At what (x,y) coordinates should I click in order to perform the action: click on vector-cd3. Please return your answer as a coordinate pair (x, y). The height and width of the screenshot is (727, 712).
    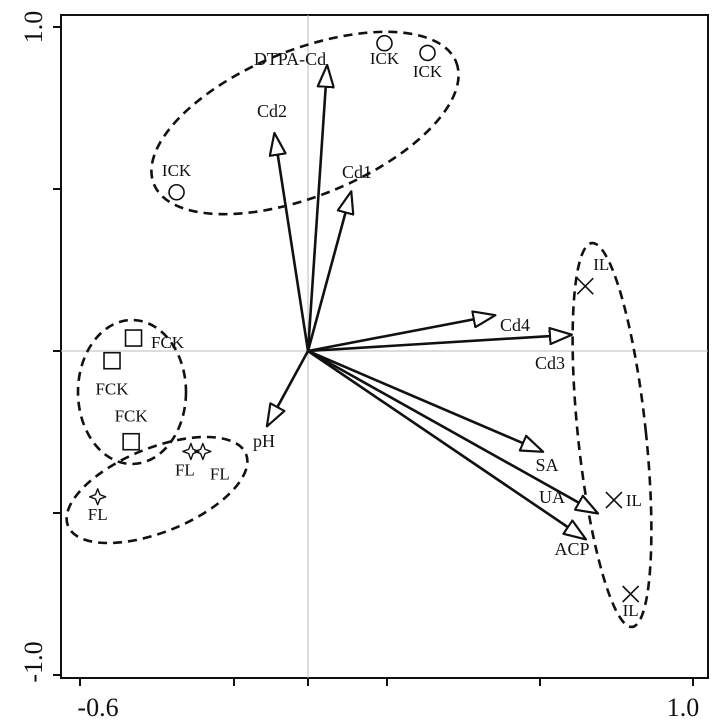
    Looking at the image, I should click on (439, 344).